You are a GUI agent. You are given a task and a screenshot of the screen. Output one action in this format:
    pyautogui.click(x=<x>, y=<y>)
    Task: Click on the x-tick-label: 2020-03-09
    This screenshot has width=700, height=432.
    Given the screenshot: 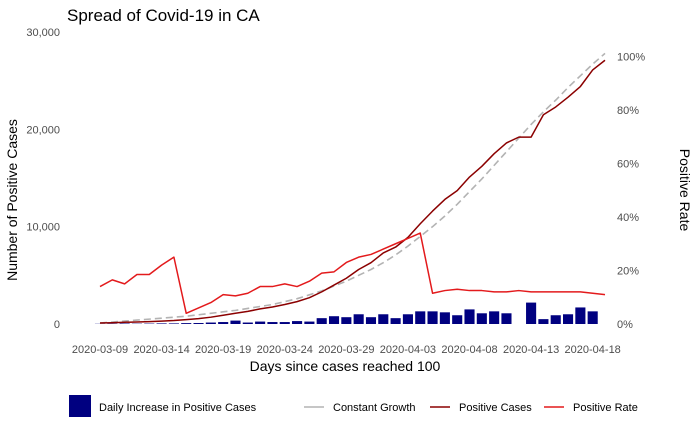 What is the action you would take?
    pyautogui.click(x=100, y=350)
    